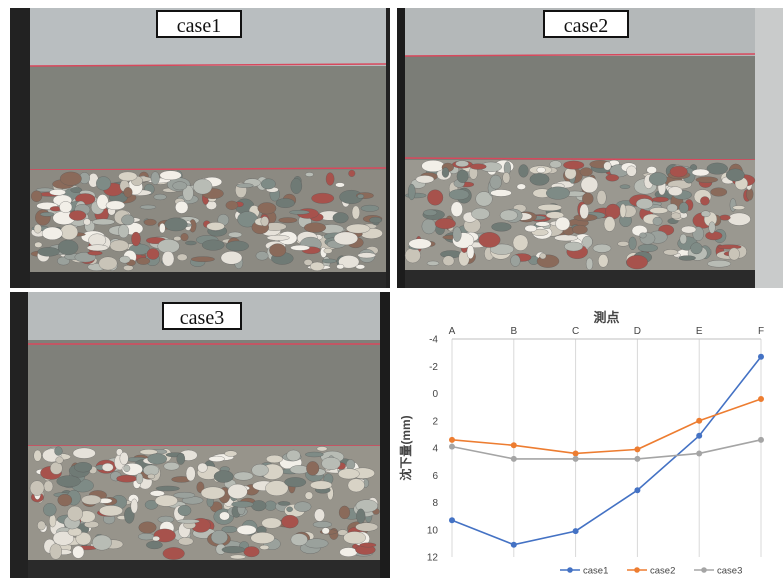 This screenshot has height=583, width=783. I want to click on x-tick-label-C: C, so click(575, 331).